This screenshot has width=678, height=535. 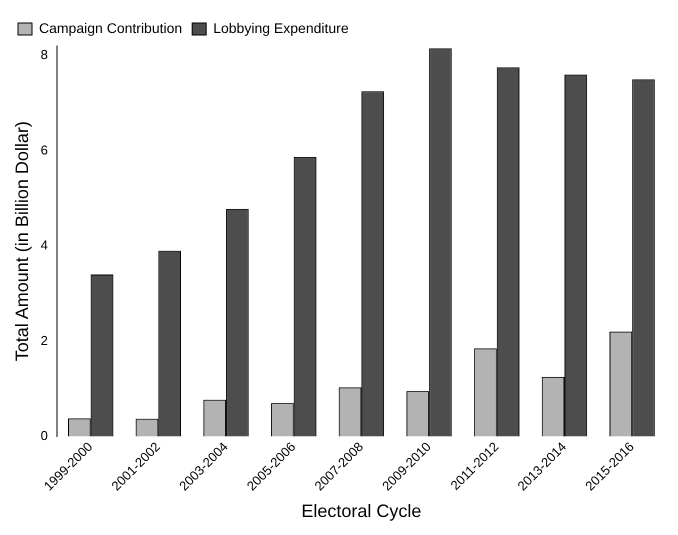 What do you see at coordinates (44, 245) in the screenshot?
I see `y-tick-label: 4` at bounding box center [44, 245].